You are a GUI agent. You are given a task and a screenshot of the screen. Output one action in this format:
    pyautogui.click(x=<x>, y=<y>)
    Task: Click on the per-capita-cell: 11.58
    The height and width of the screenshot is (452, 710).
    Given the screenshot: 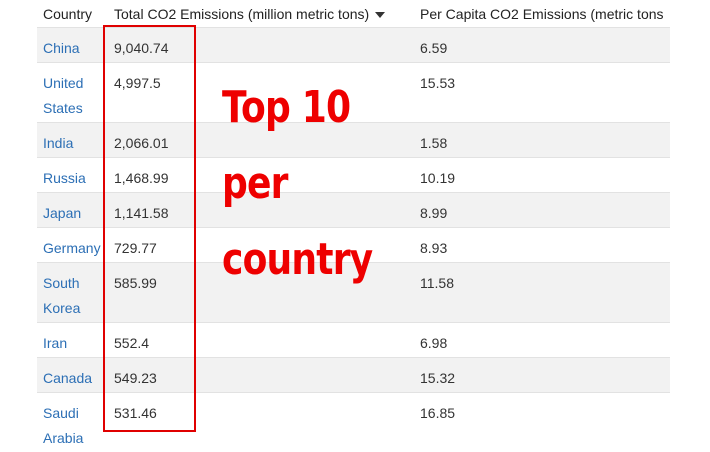 What is the action you would take?
    pyautogui.click(x=542, y=293)
    